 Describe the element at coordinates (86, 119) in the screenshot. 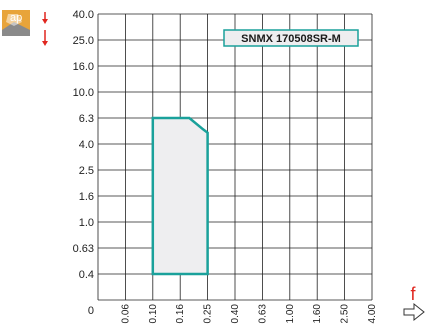

I see `y-tick-label: 6.3` at that location.